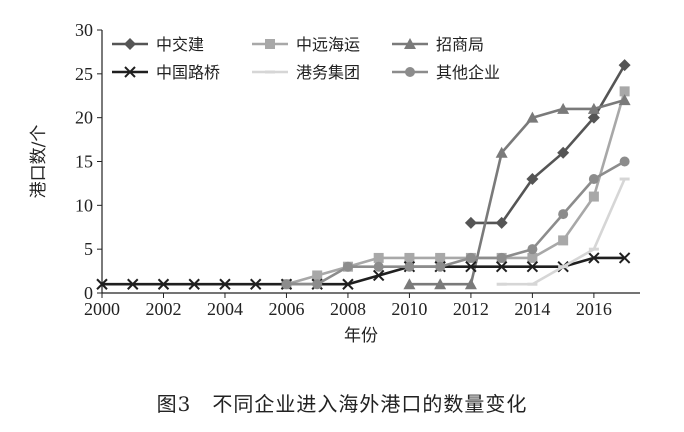 This screenshot has height=432, width=684. Describe the element at coordinates (468, 72) in the screenshot. I see `legend-label: 其他企业` at that location.